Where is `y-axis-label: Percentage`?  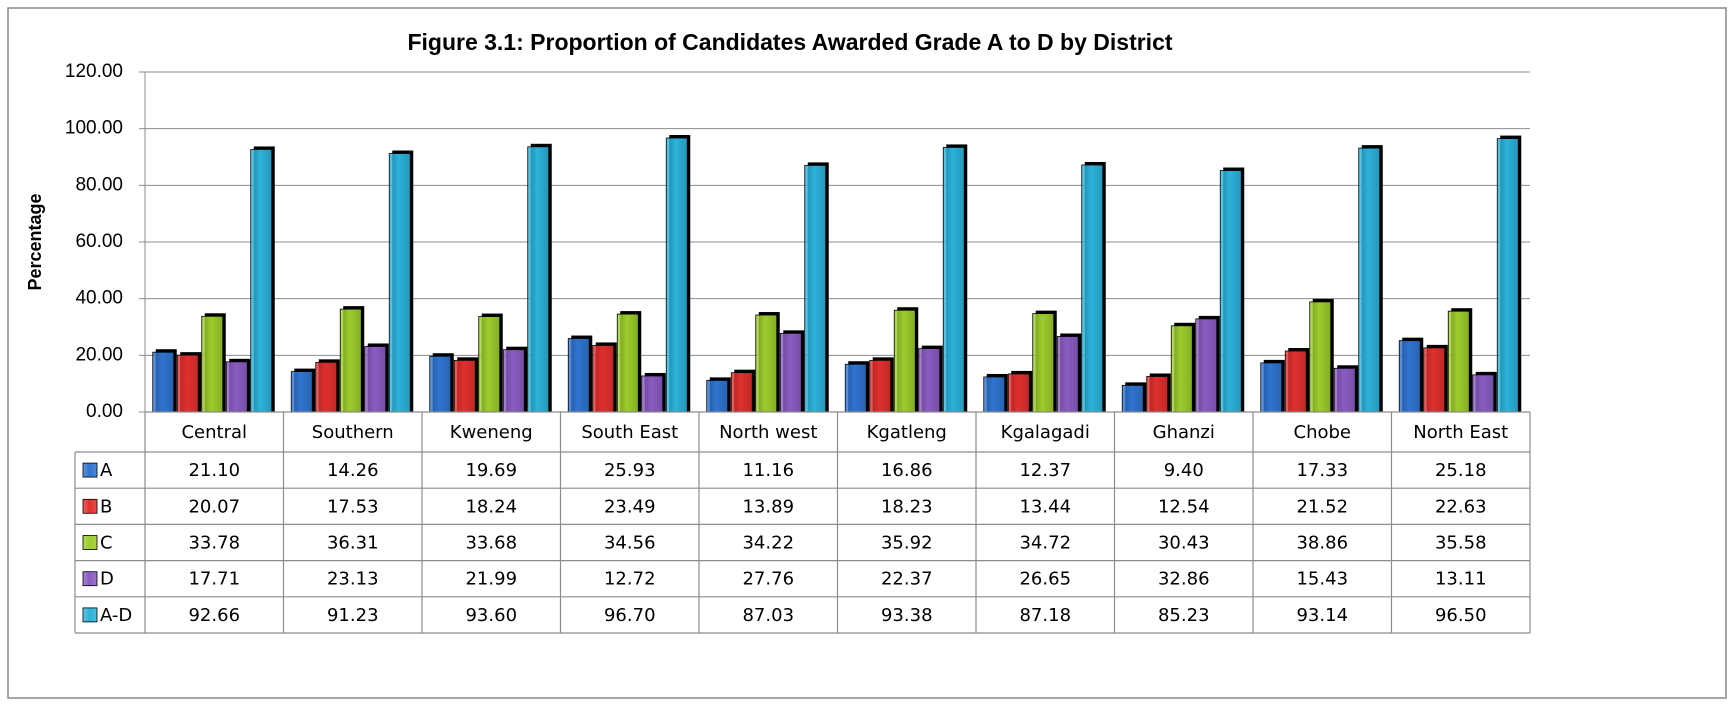 y-axis-label: Percentage is located at coordinates (35, 241).